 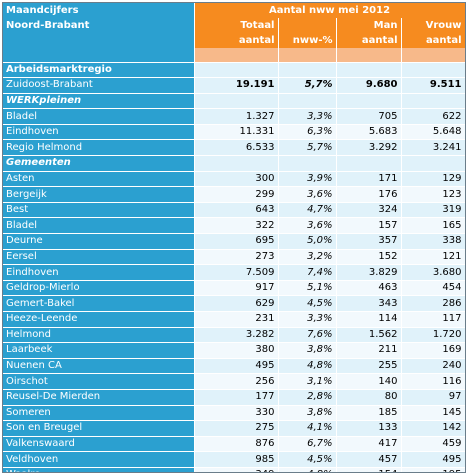 I want to click on row-totaal: 322, so click(x=236, y=226).